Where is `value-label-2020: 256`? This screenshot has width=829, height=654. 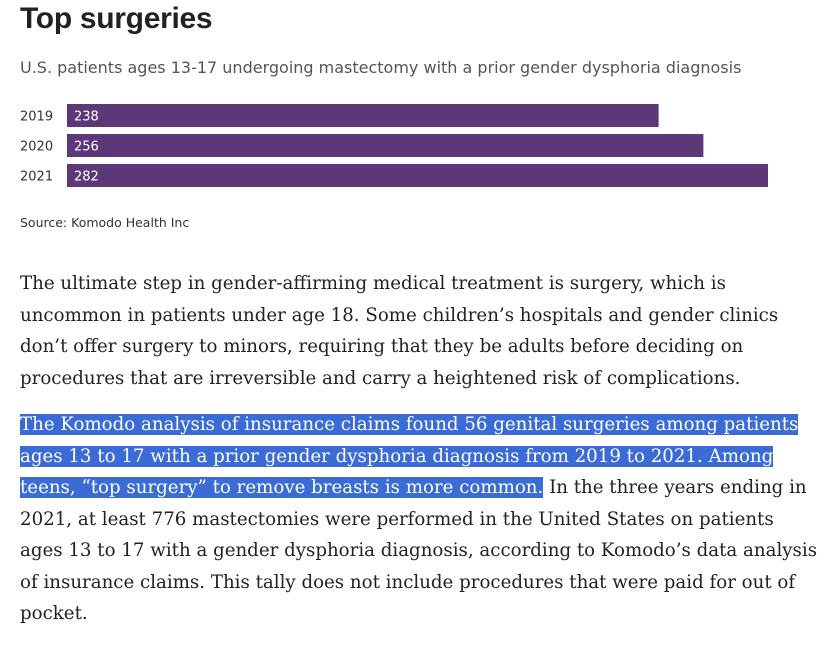
value-label-2020: 256 is located at coordinates (86, 147).